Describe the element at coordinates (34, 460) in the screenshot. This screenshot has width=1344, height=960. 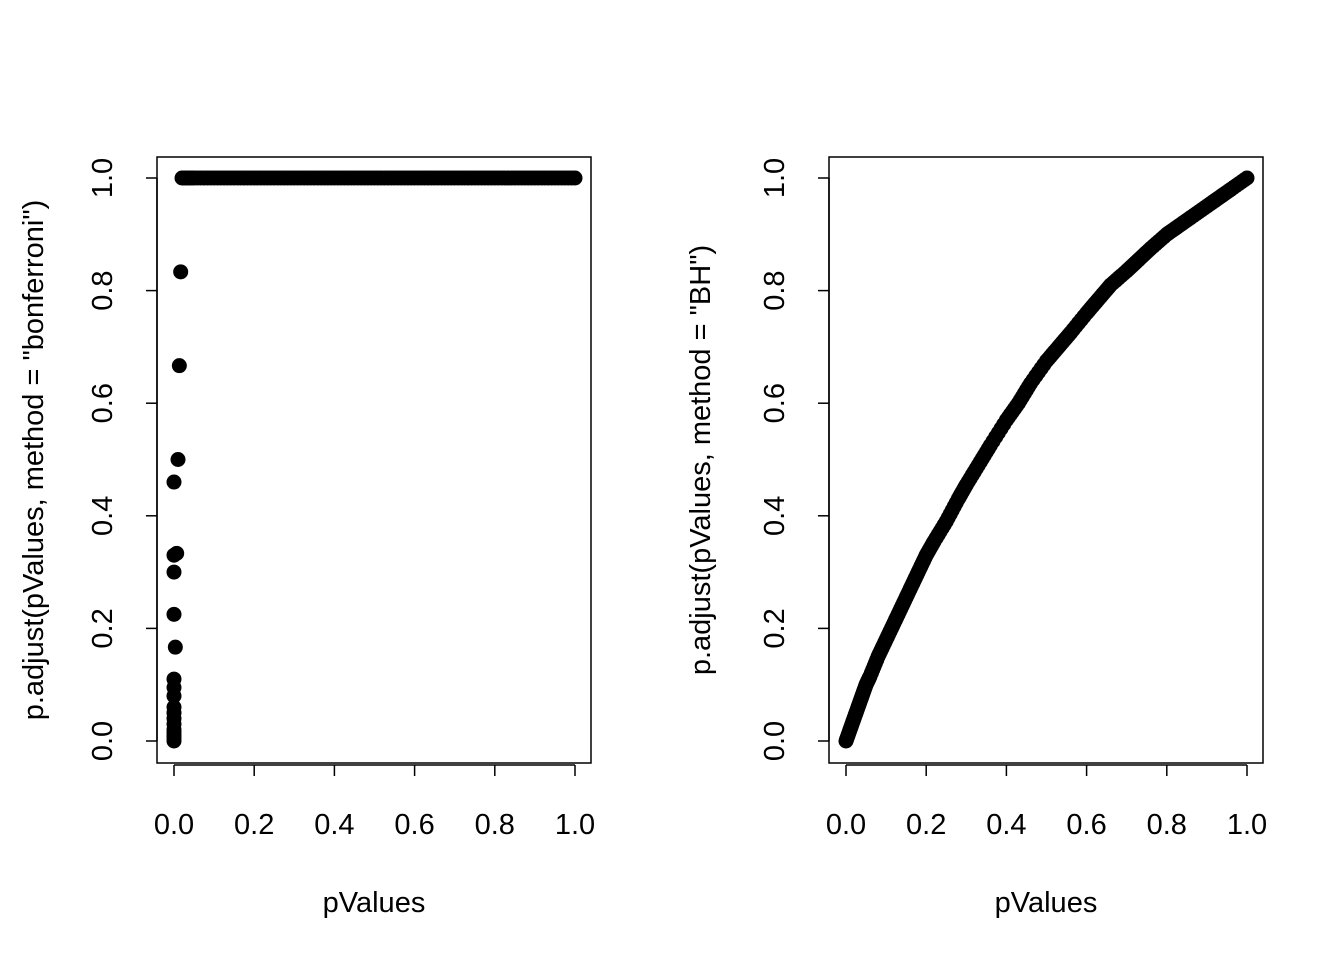
I see `y-axis-label: p.adjust(pValues, method = "bonferroni")` at that location.